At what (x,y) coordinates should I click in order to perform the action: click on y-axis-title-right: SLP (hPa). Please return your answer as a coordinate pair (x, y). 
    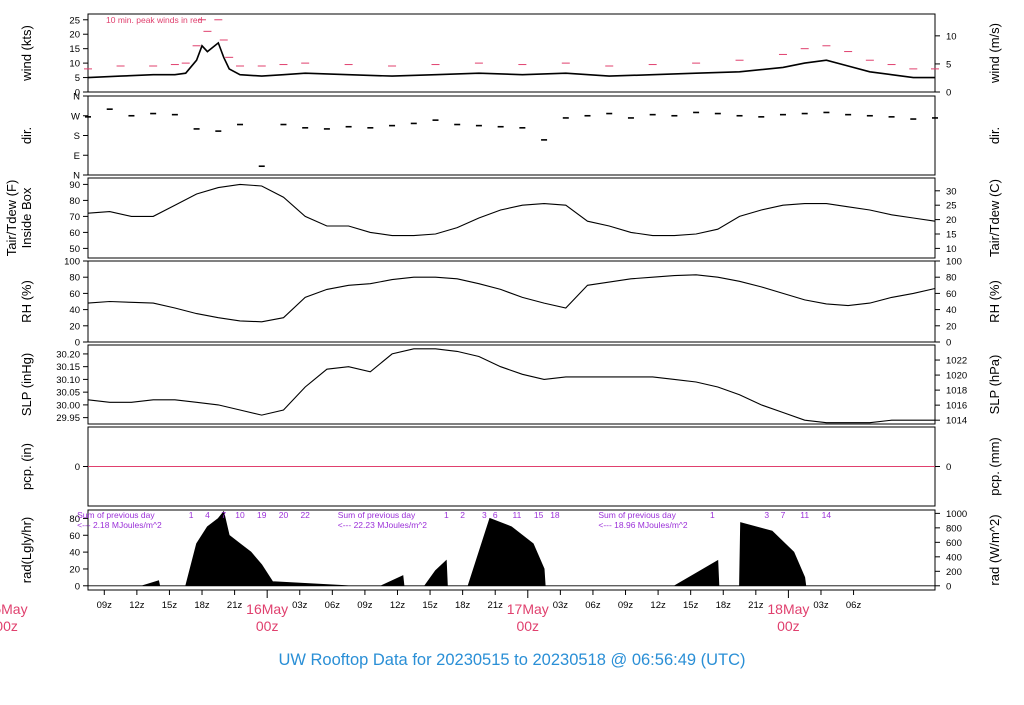
    Looking at the image, I should click on (994, 385).